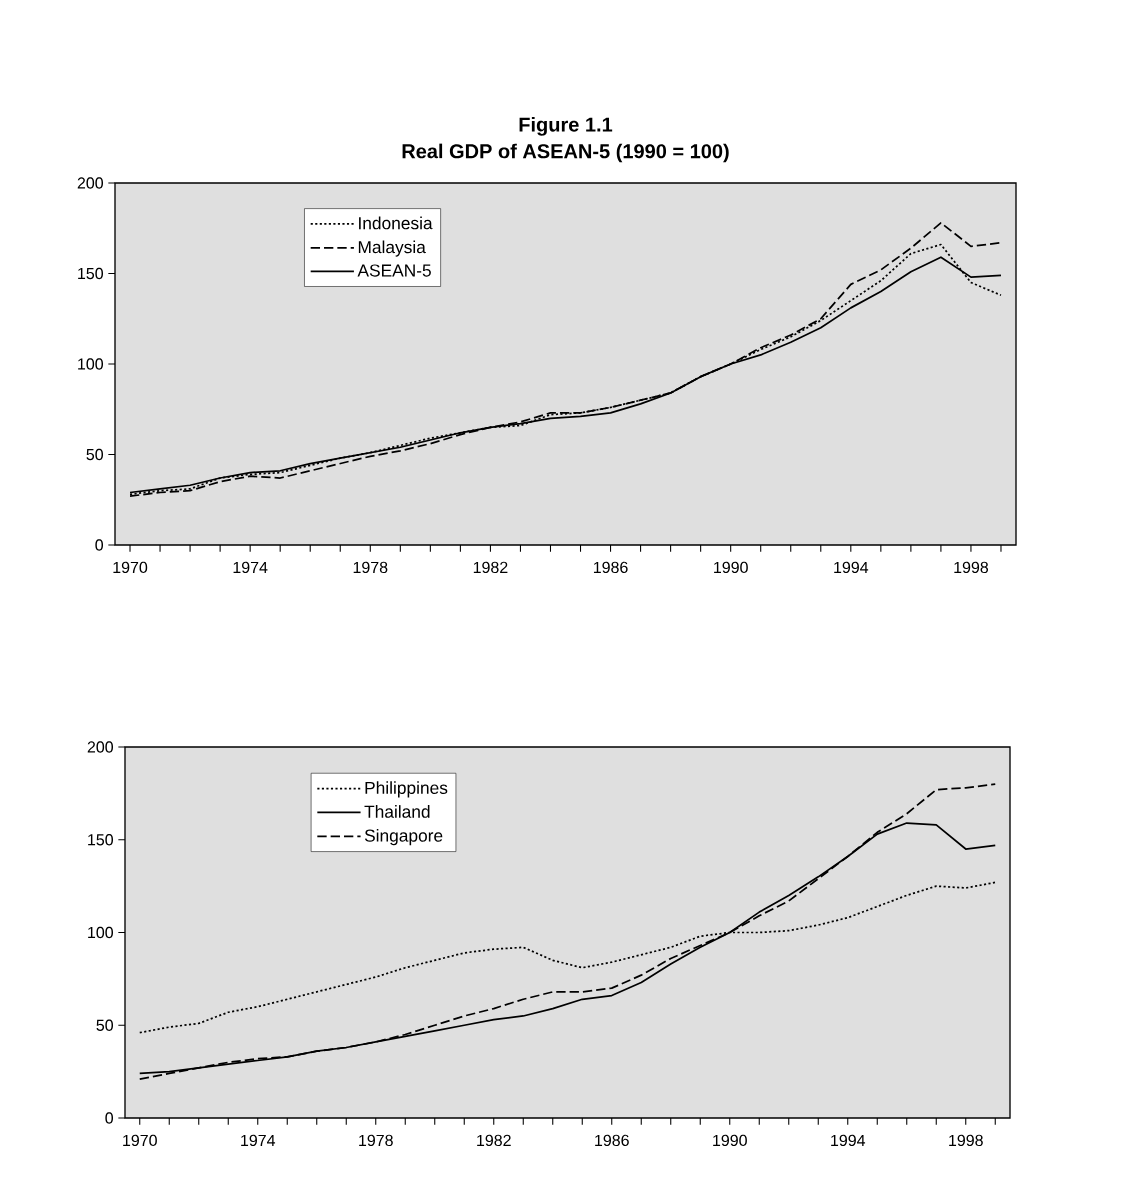  I want to click on legend-label: Singapore, so click(403, 837).